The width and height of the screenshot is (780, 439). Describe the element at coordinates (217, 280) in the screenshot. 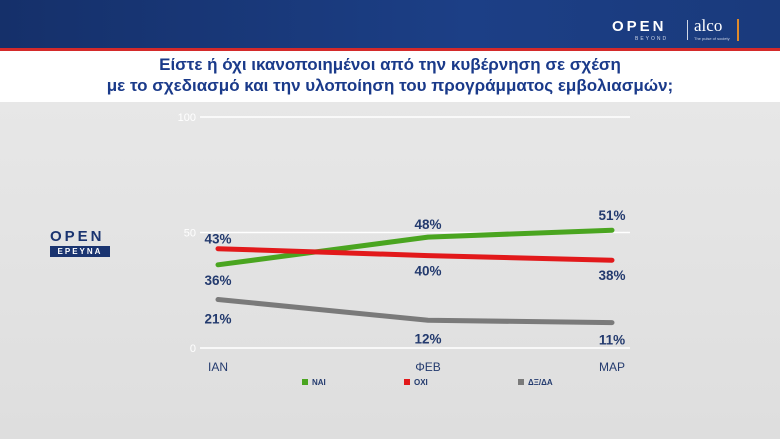

I see `data-label-0-0: 36%` at that location.